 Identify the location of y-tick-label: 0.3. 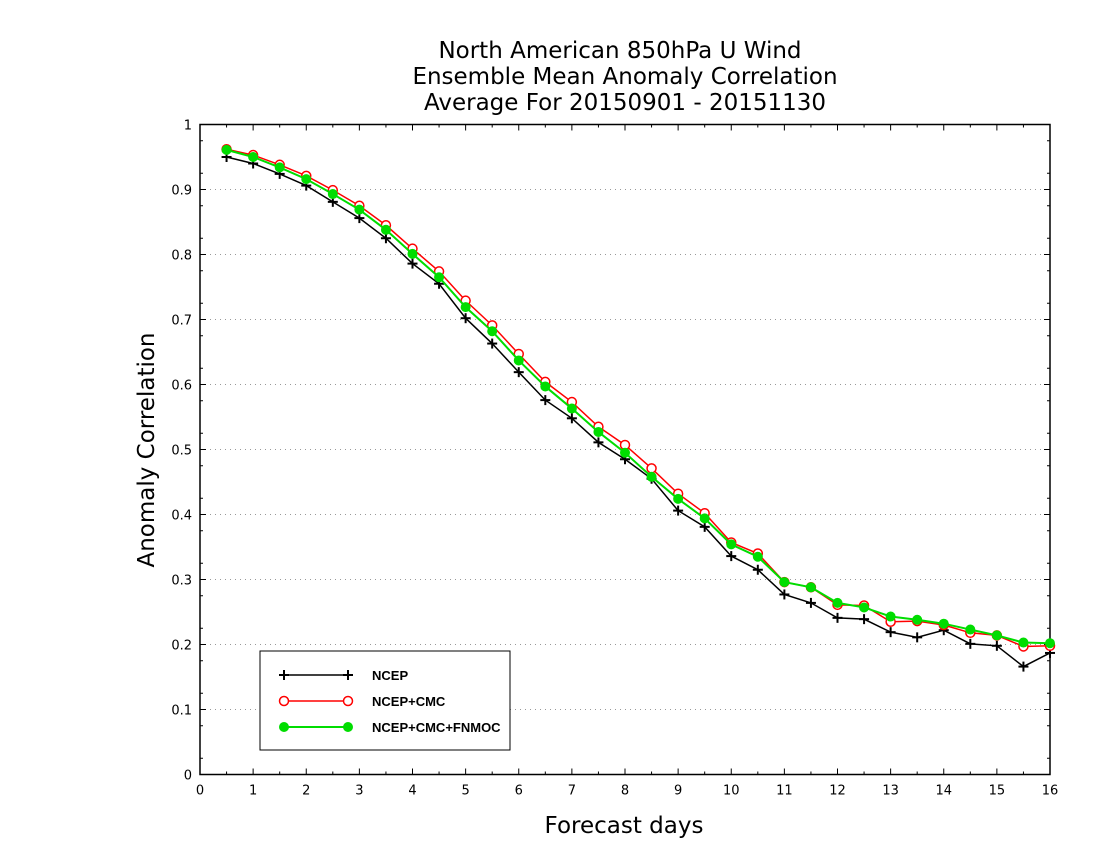
(181, 581).